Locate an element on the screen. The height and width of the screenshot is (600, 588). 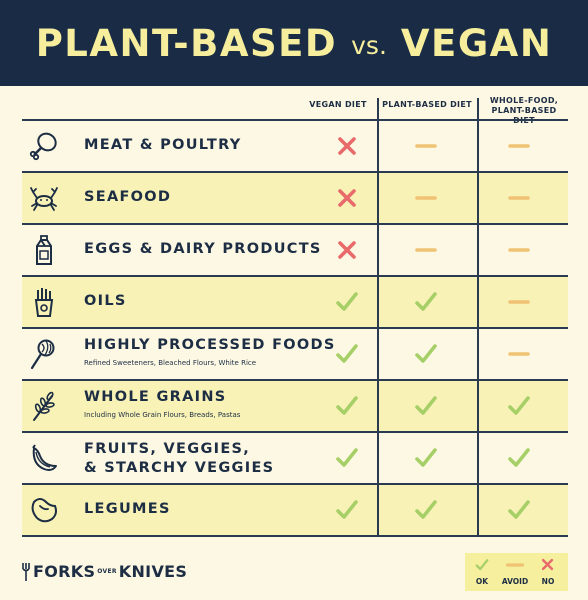
legend-avoid-label: AVOID is located at coordinates (515, 581).